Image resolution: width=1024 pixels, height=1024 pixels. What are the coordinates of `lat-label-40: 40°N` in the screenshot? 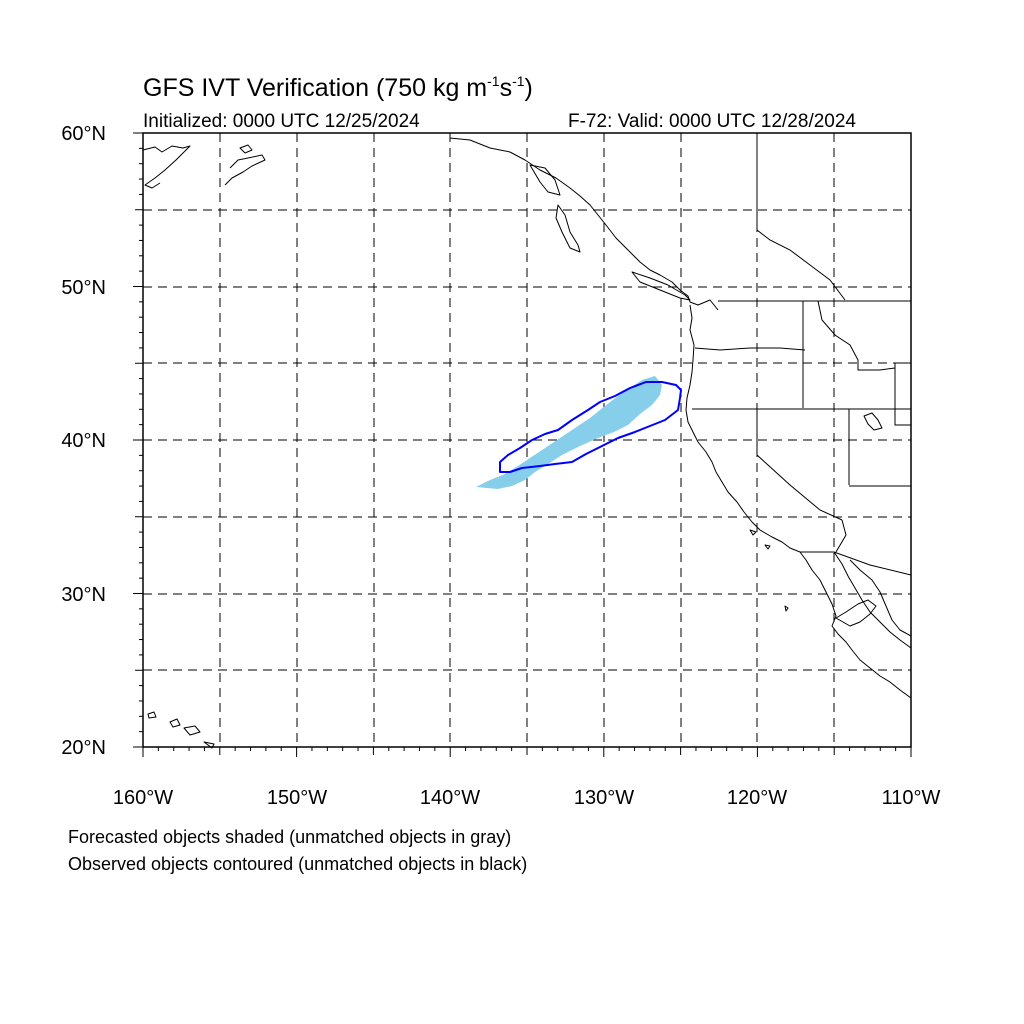 It's located at (83, 441).